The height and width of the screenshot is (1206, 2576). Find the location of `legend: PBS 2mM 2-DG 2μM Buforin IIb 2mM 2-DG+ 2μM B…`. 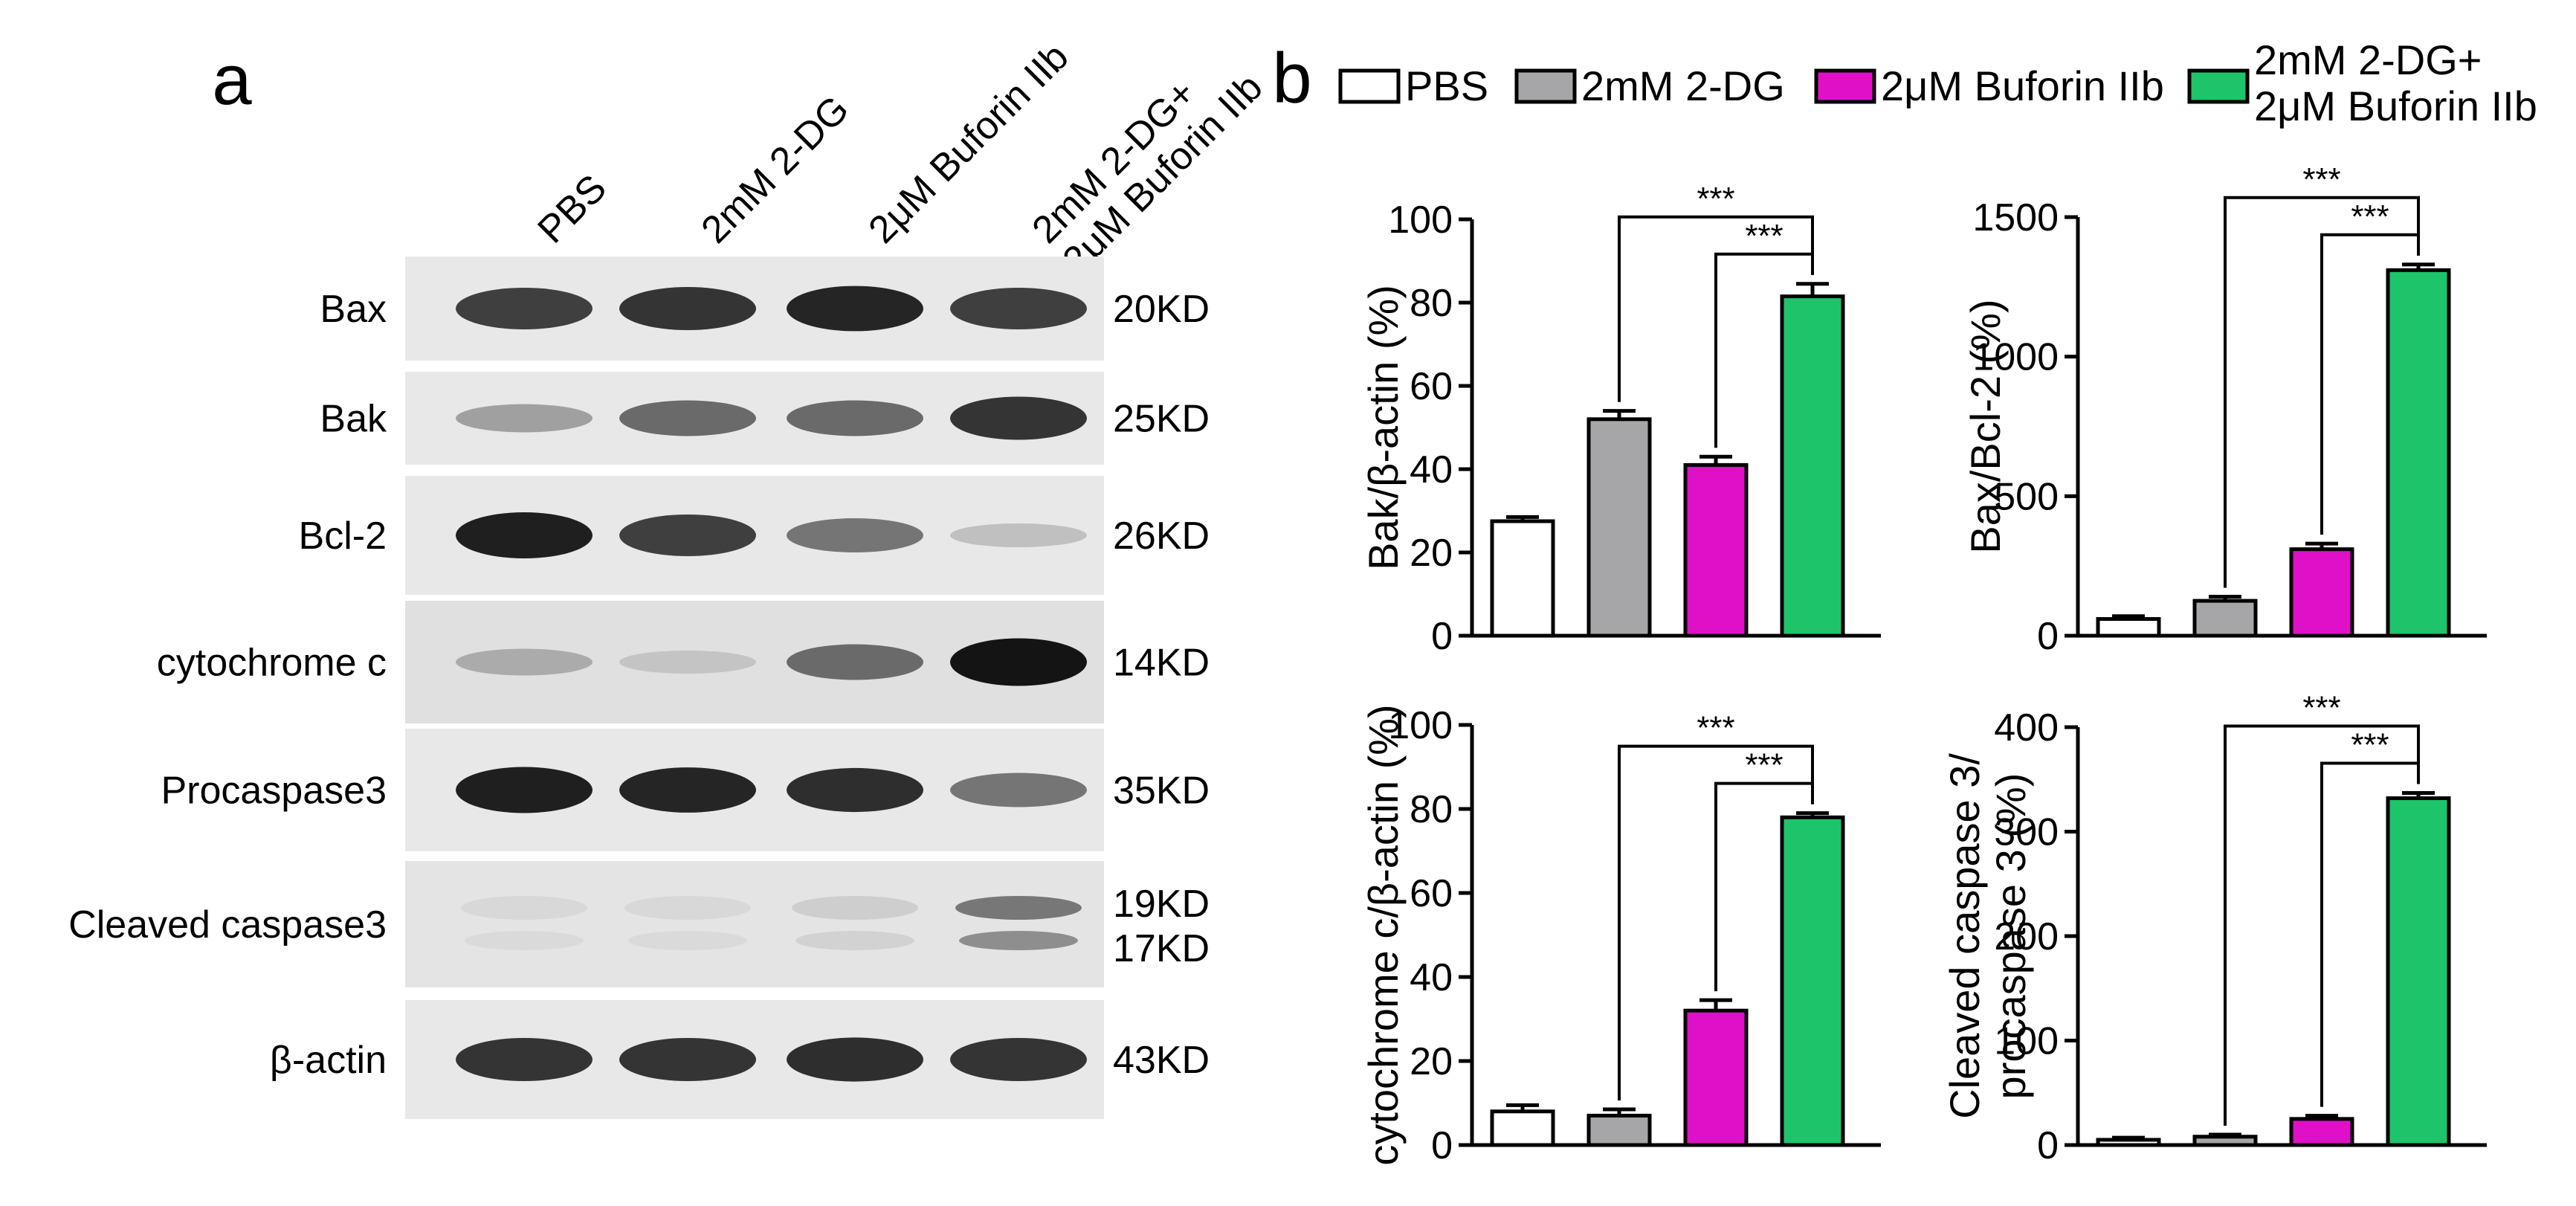

legend: PBS 2mM 2-DG 2μM Buforin IIb 2mM 2-DG+ 2μM B… is located at coordinates (1937, 82).